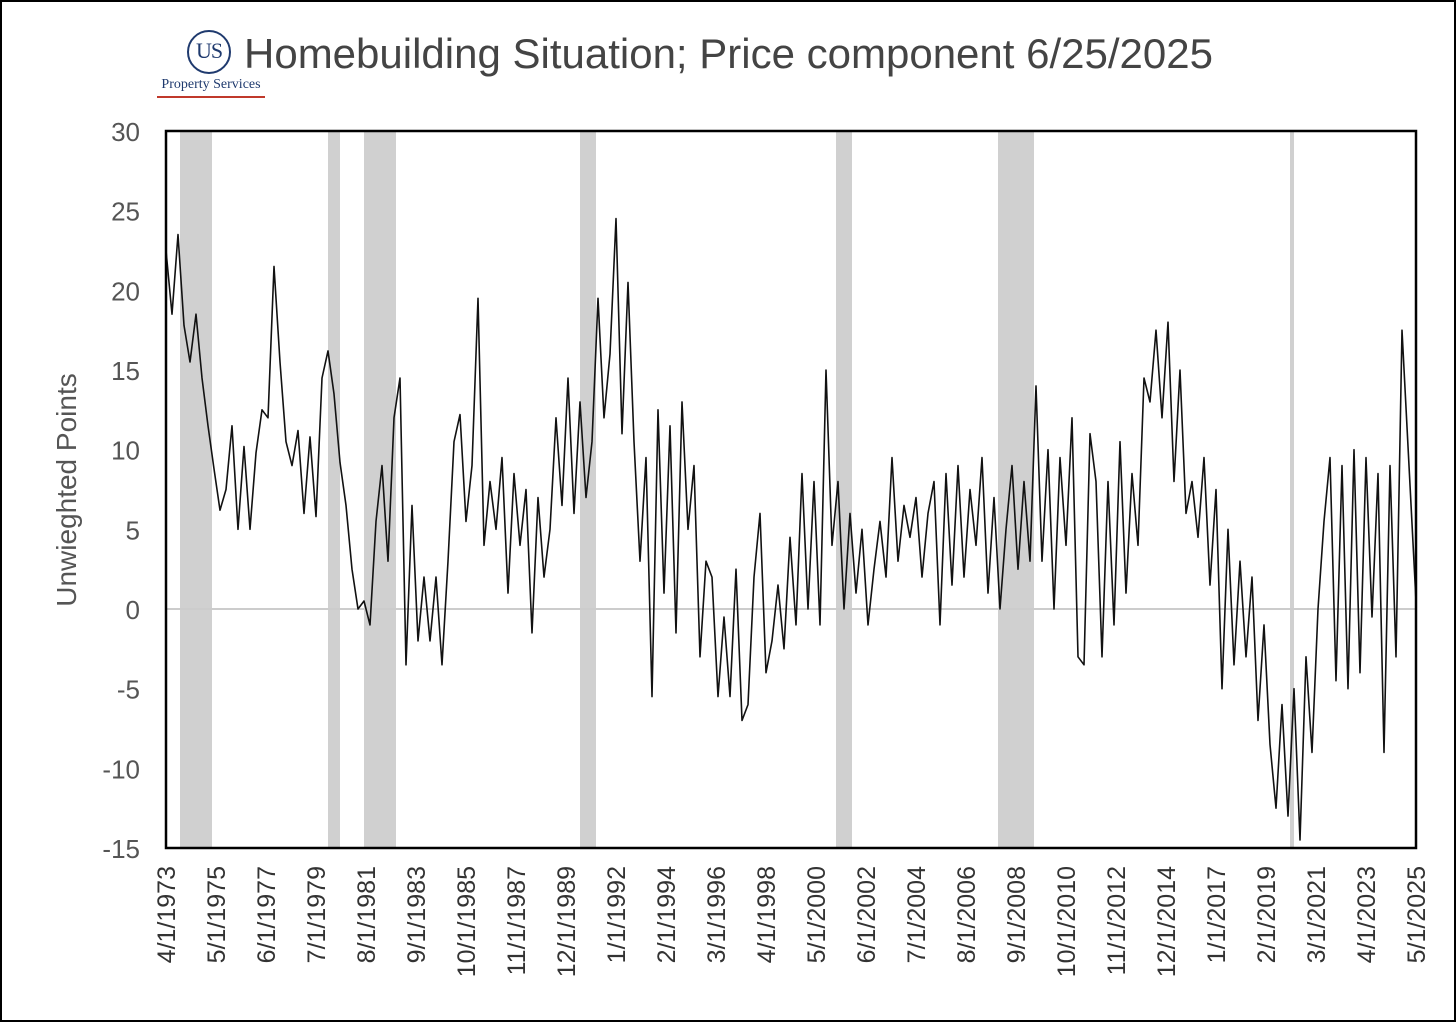  Describe the element at coordinates (125, 451) in the screenshot. I see `y-tick-label: 10` at that location.